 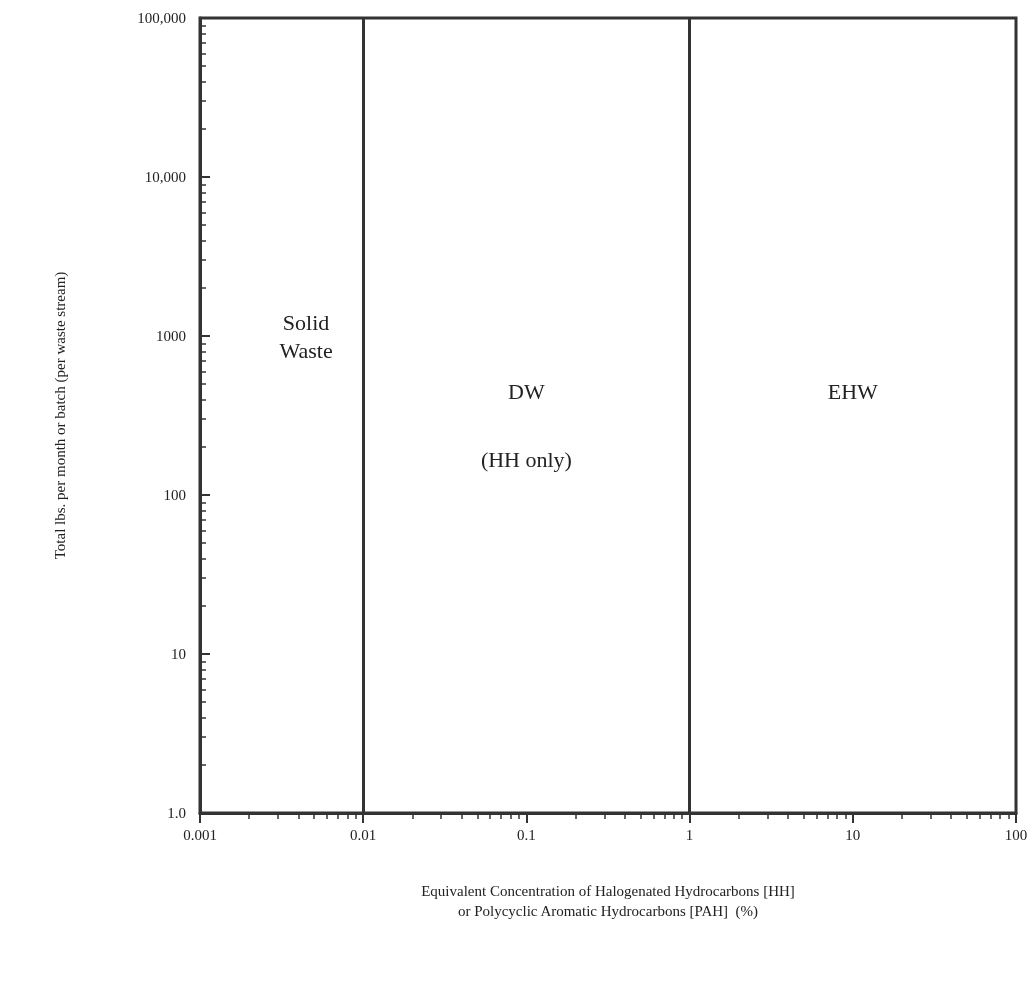 I want to click on y-tick-label: 10,000, so click(x=165, y=177).